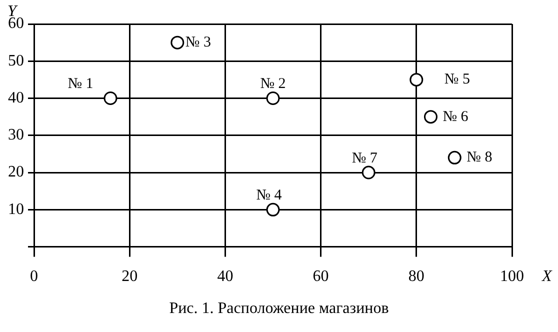  What do you see at coordinates (365, 158) in the screenshot?
I see `annotation: № 7` at bounding box center [365, 158].